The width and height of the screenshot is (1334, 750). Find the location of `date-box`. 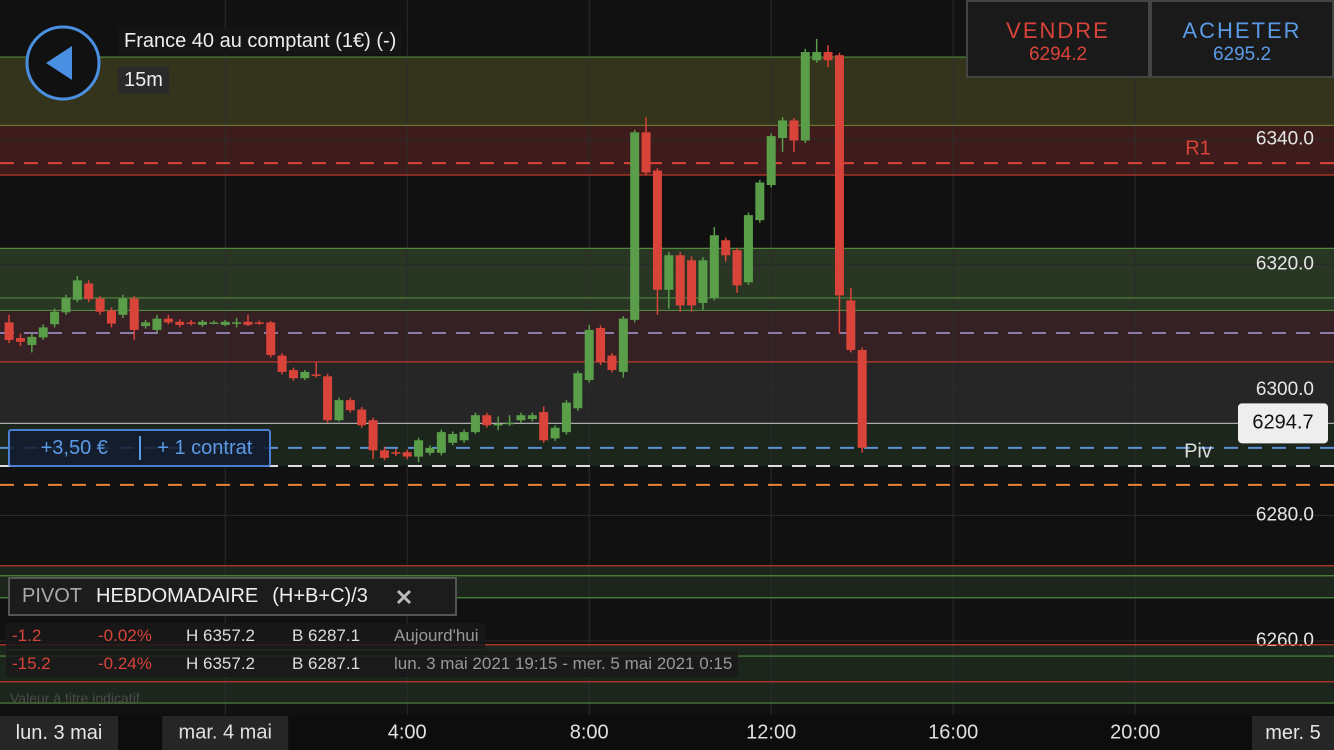

date-box is located at coordinates (225, 733).